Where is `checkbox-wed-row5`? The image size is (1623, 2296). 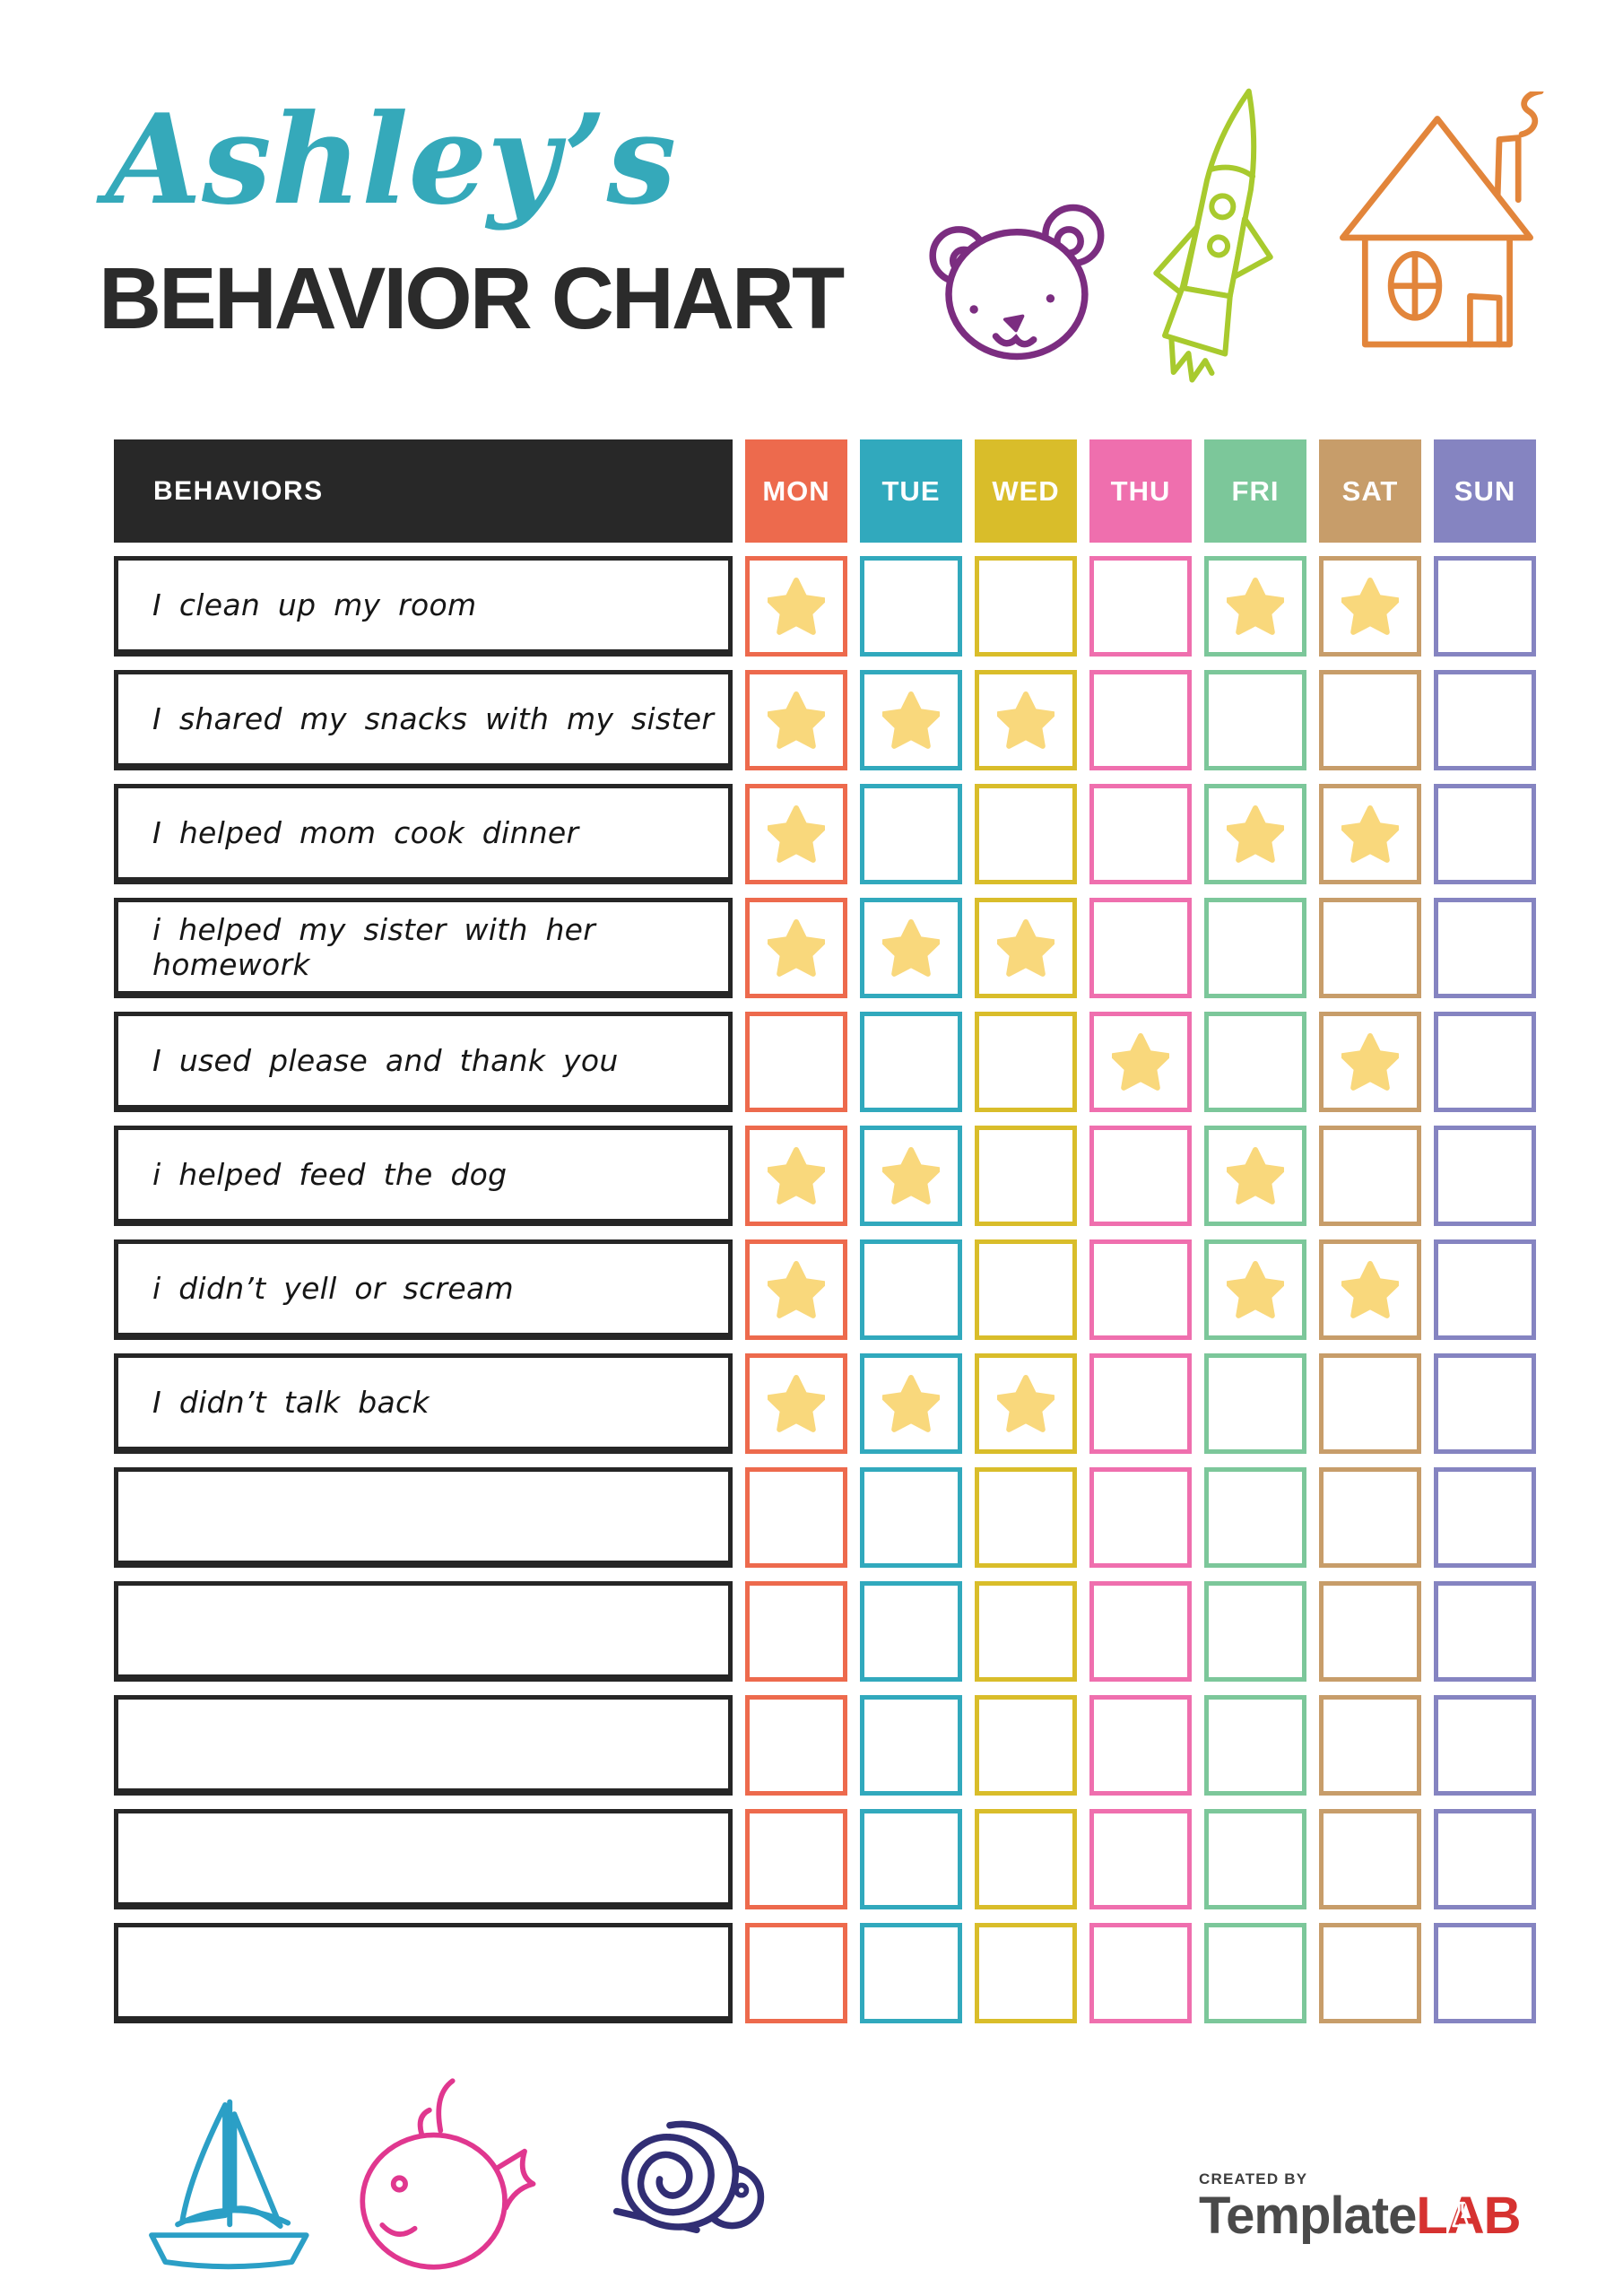 checkbox-wed-row5 is located at coordinates (1026, 1062).